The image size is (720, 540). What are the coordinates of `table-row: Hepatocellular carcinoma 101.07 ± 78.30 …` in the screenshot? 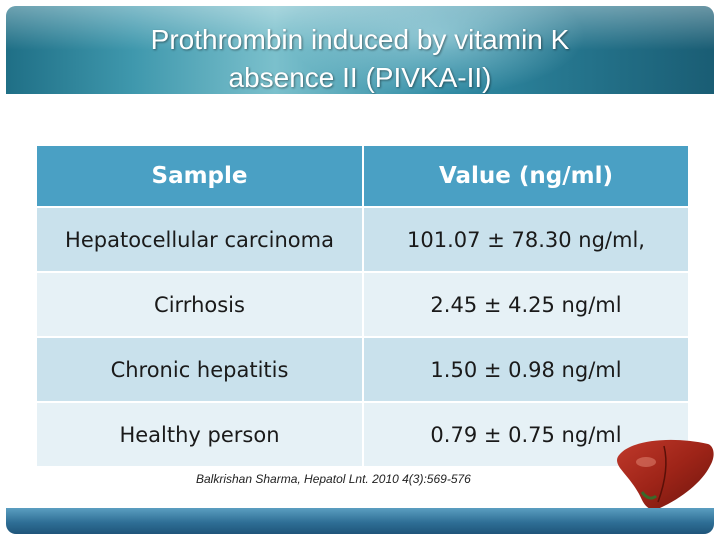 It's located at (363, 240).